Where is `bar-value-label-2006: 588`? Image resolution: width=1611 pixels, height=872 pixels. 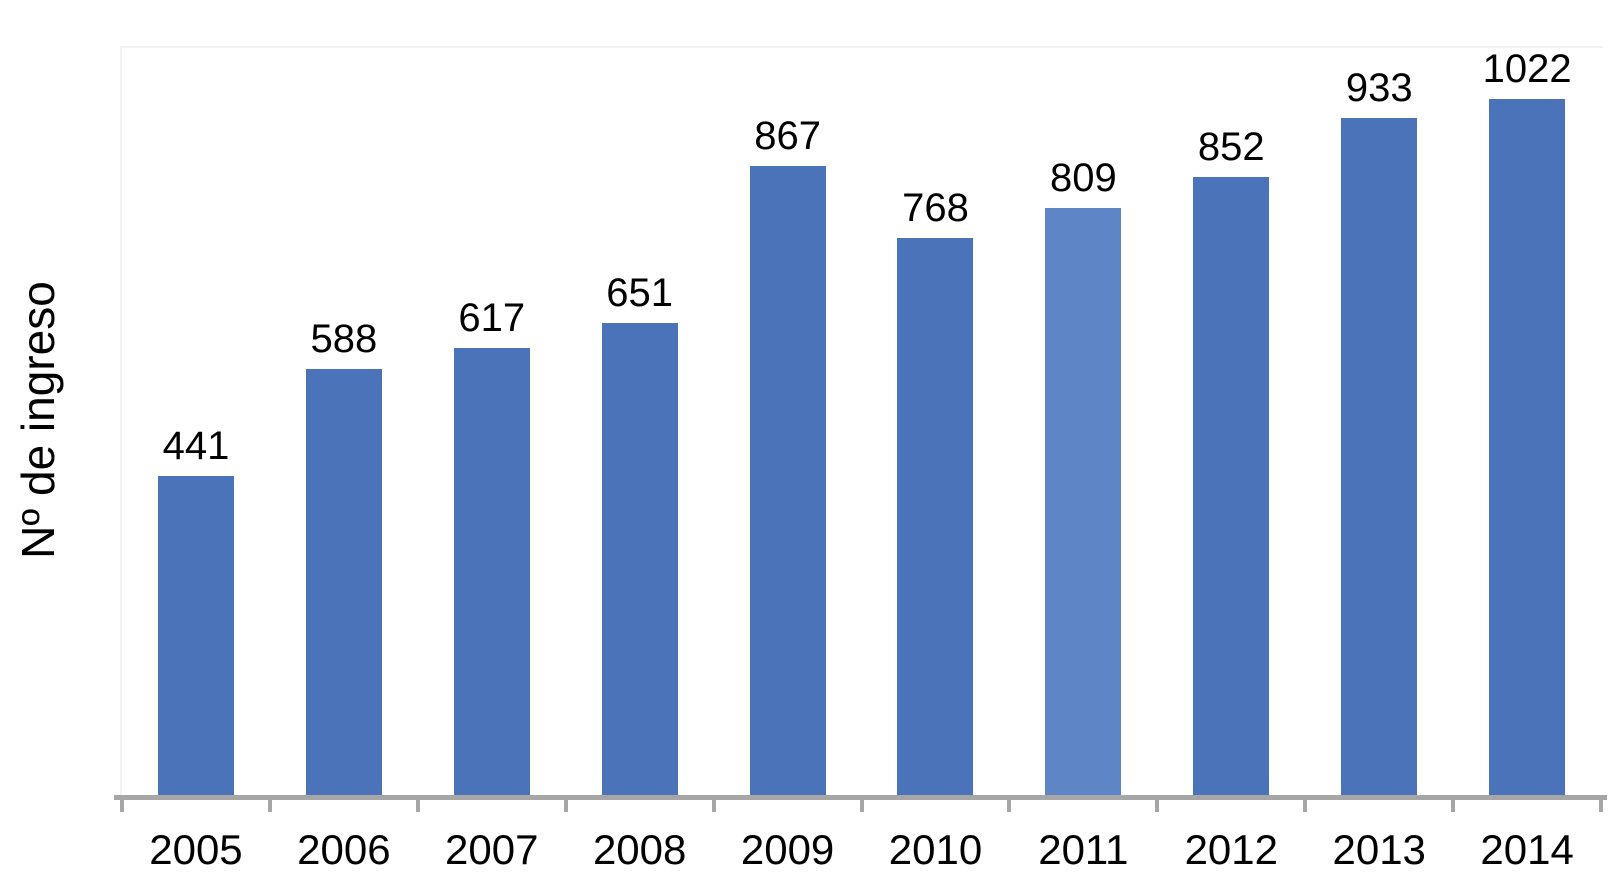
bar-value-label-2006: 588 is located at coordinates (344, 339).